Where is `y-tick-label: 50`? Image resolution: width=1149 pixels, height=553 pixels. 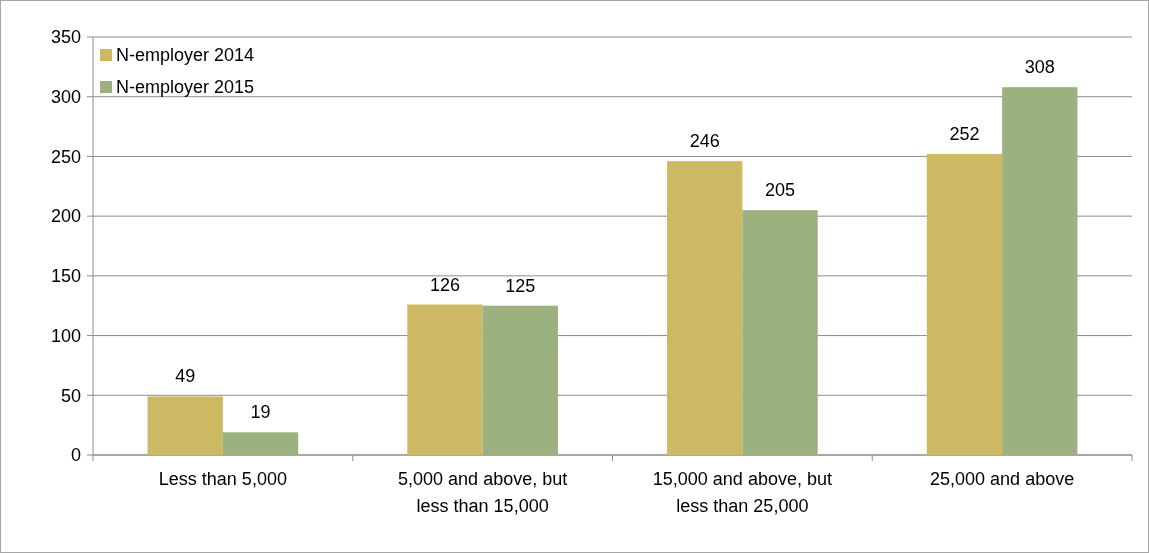 y-tick-label: 50 is located at coordinates (70, 395).